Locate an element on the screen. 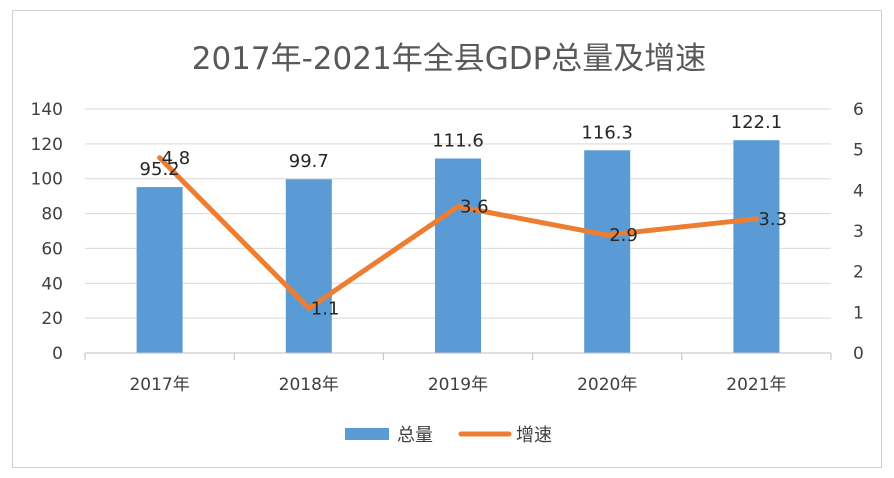 The height and width of the screenshot is (478, 894). bar-value-label: 111.6 is located at coordinates (458, 140).